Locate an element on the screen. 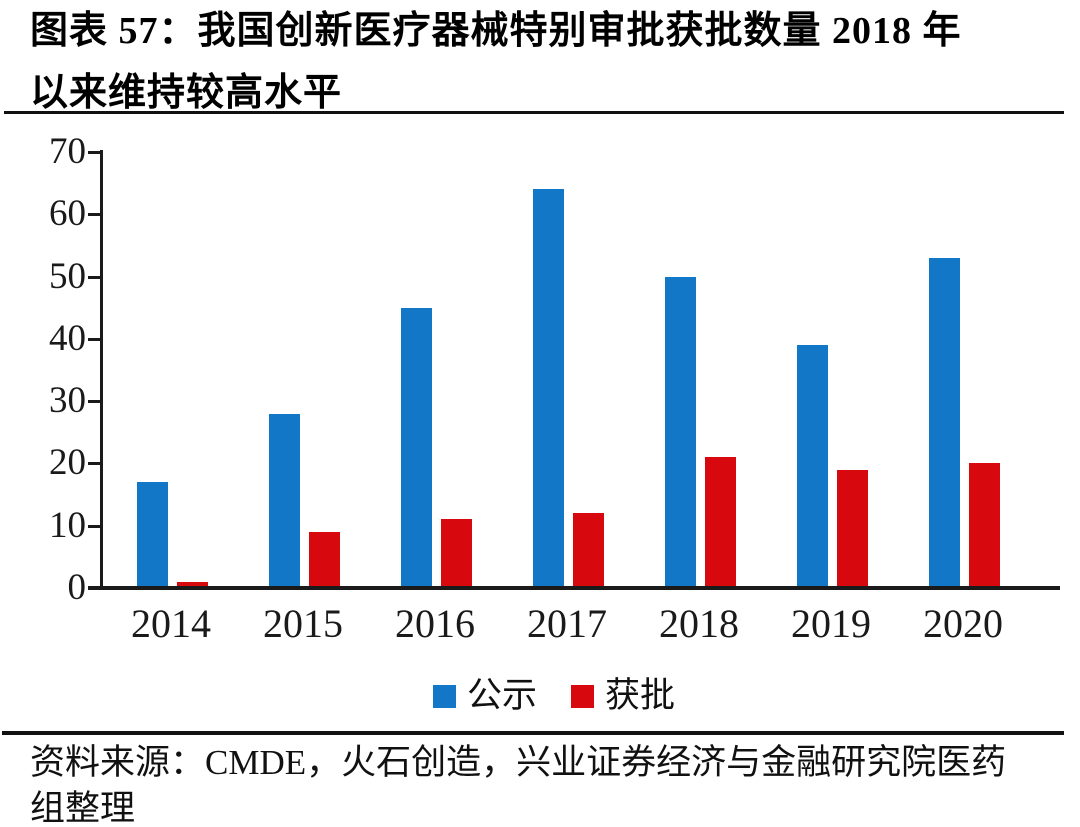 The height and width of the screenshot is (827, 1080). y-axis-tick-label: 40 is located at coordinates (67, 338).